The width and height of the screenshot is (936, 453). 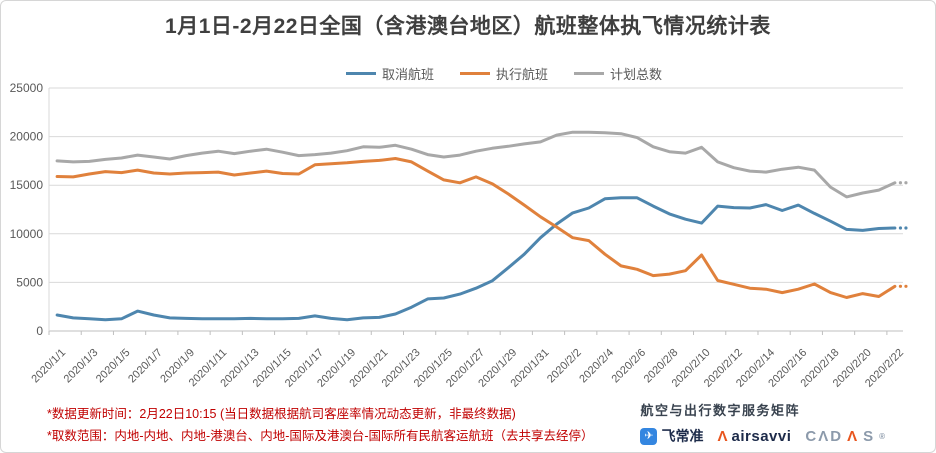 I want to click on variflight-wordmark: 飞常准, so click(x=682, y=436).